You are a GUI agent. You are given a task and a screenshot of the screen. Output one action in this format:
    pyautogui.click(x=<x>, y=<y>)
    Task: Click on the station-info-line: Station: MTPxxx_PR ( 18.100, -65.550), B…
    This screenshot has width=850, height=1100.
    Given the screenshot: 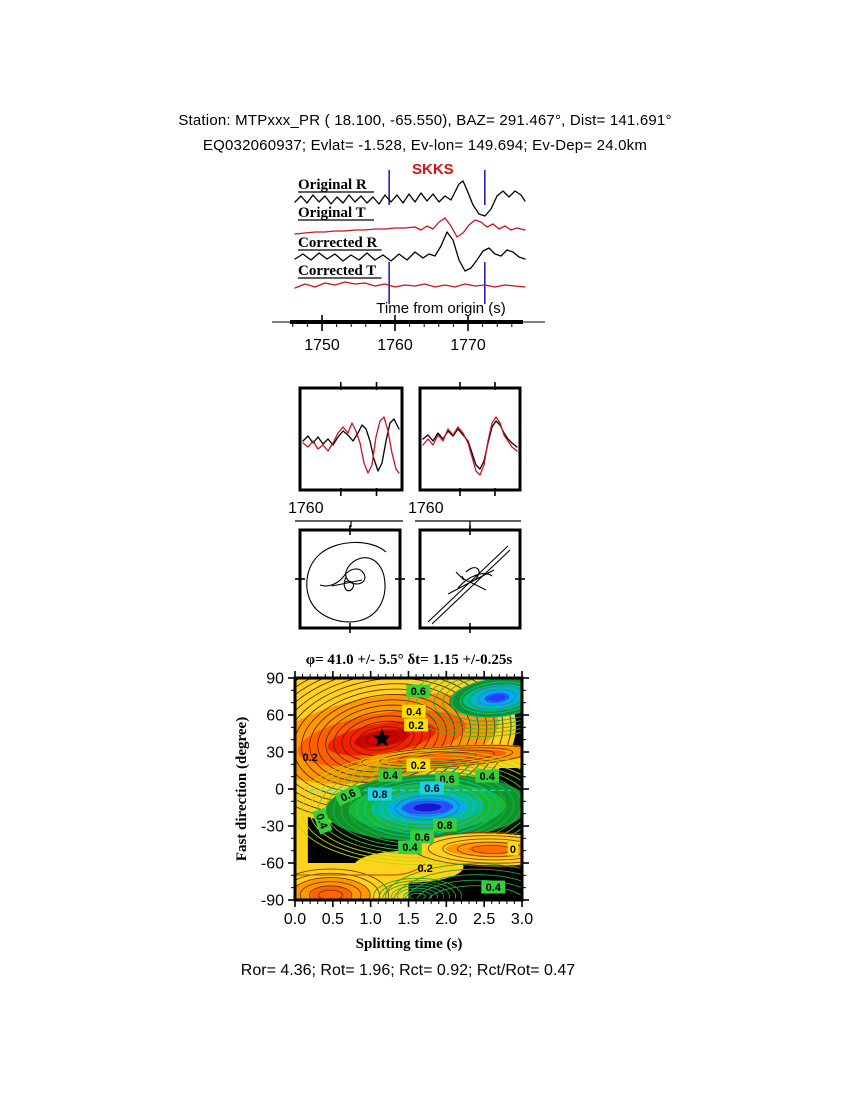 What is the action you would take?
    pyautogui.click(x=425, y=120)
    